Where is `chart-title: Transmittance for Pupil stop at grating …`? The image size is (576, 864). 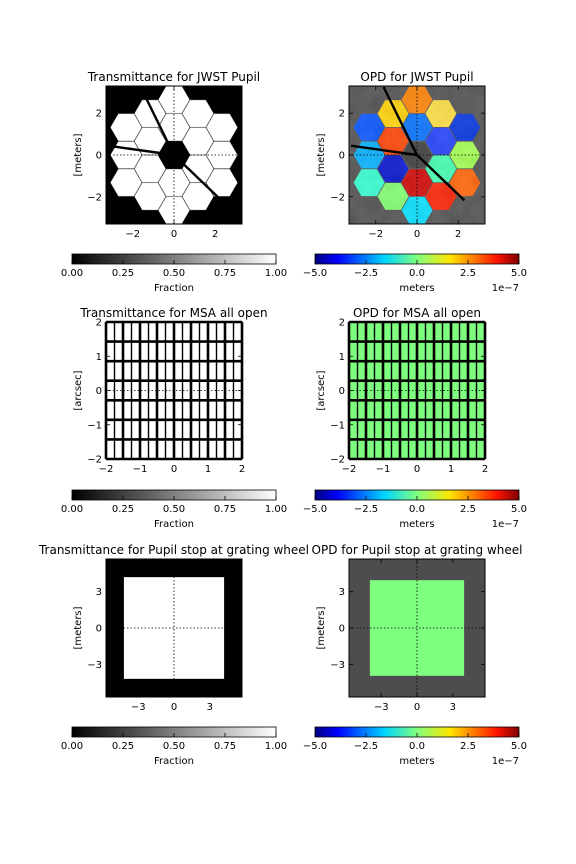
chart-title: Transmittance for Pupil stop at grating … is located at coordinates (173, 550).